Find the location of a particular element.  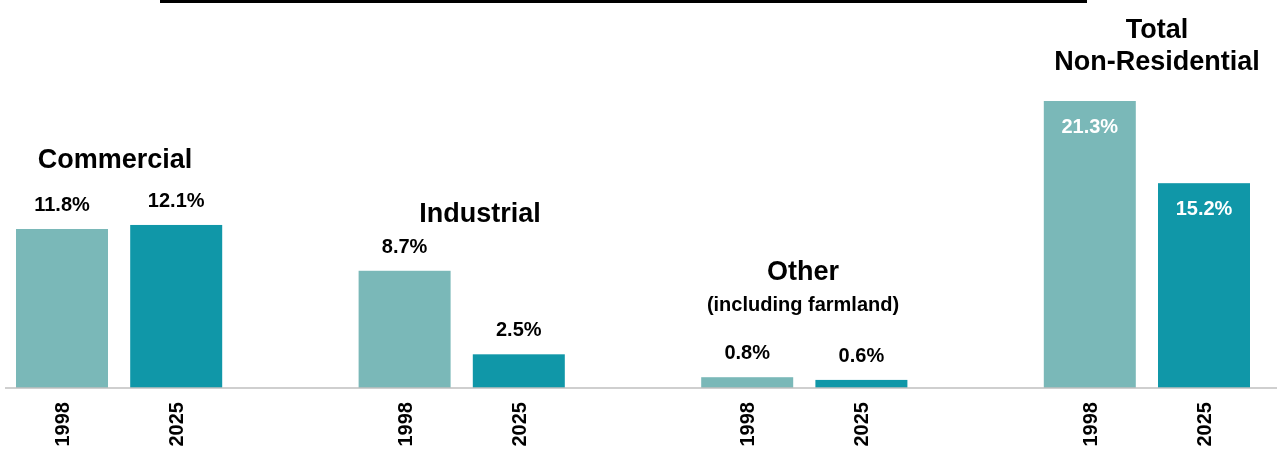

data-label: 2.5% is located at coordinates (519, 329).